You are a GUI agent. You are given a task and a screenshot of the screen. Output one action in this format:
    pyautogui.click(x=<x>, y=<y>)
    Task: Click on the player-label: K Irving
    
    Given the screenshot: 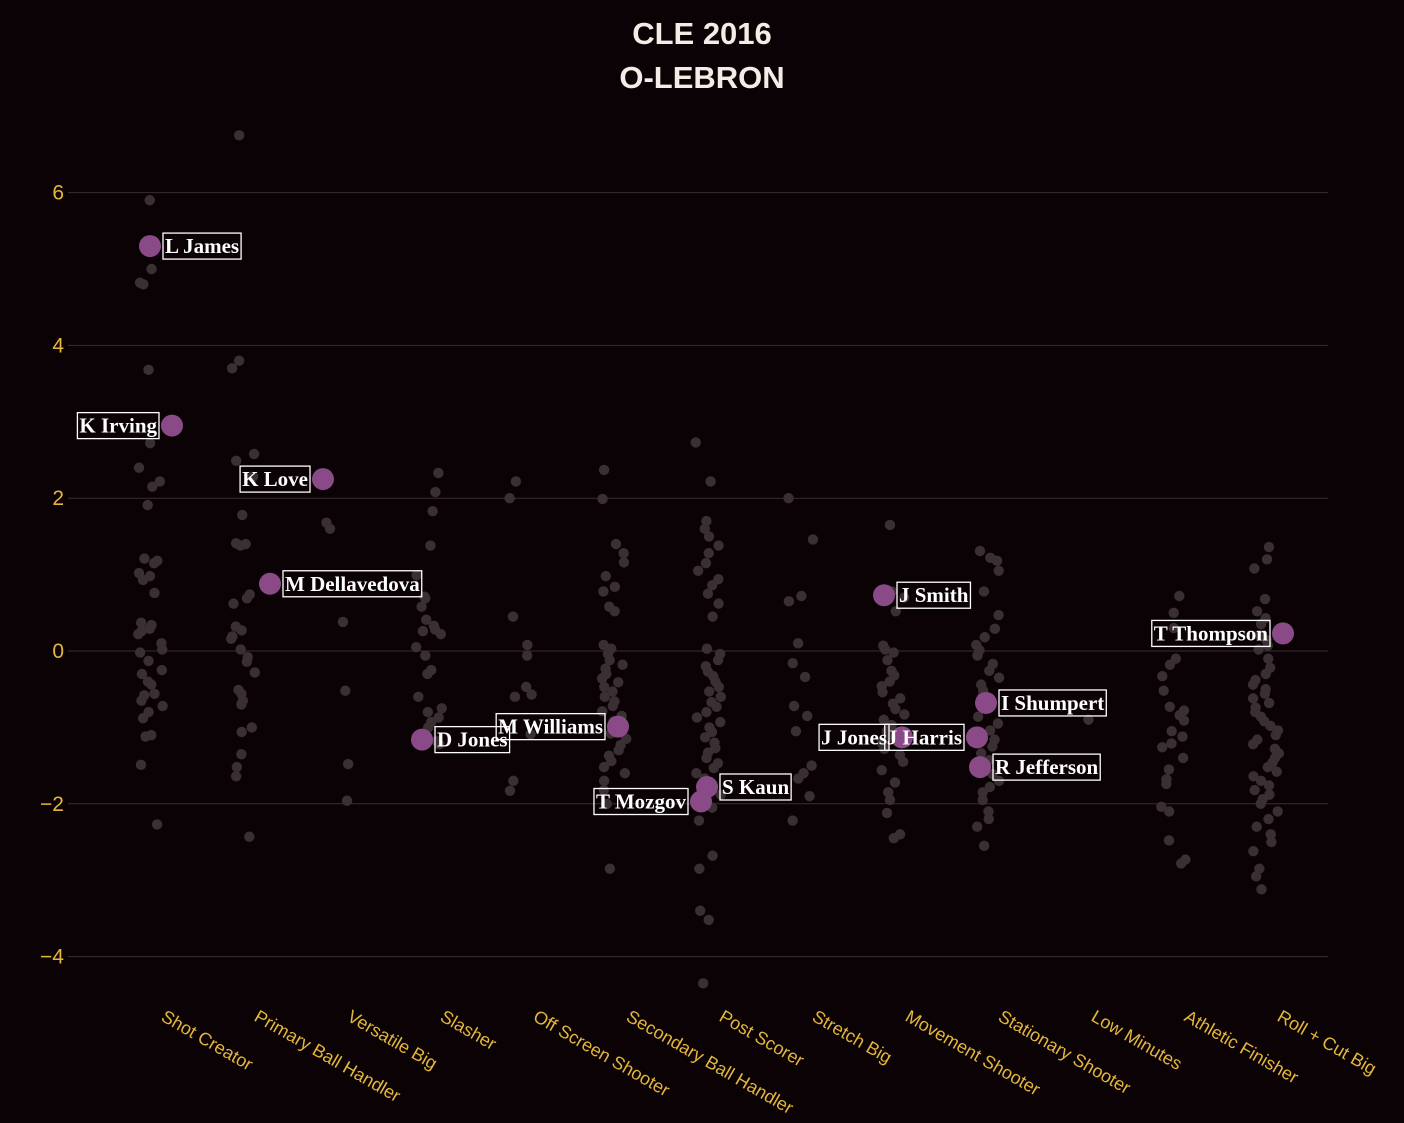 What is the action you would take?
    pyautogui.click(x=118, y=426)
    